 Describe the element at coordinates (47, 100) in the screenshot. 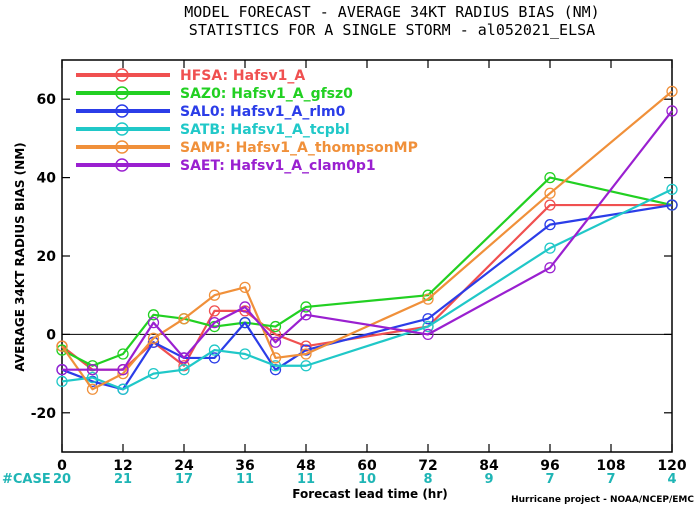

I see `y-tick-label: 60` at that location.